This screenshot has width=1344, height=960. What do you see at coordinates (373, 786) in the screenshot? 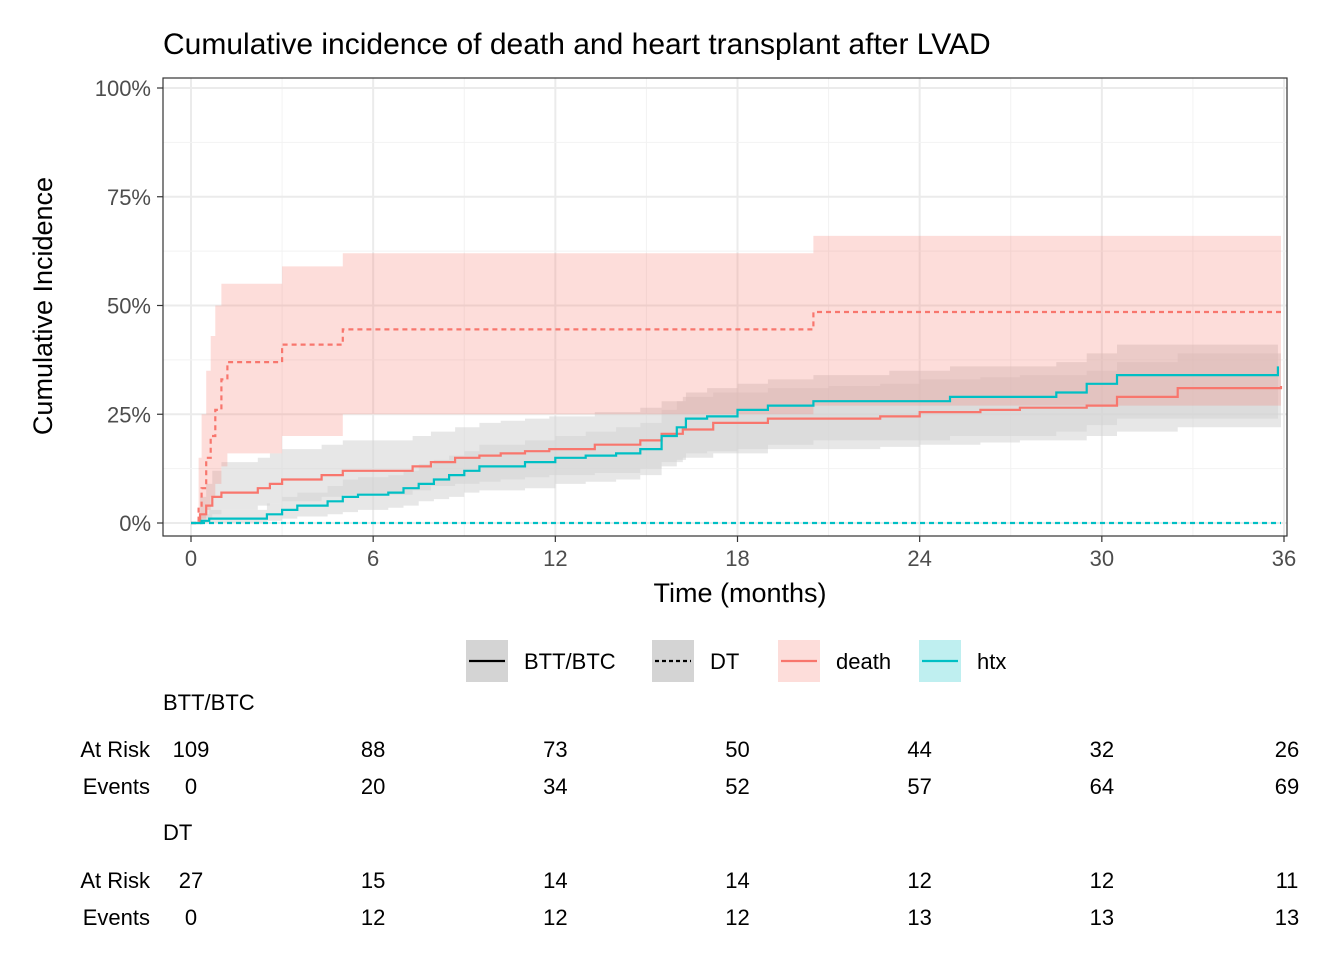
I see `risk-events-value: 20` at bounding box center [373, 786].